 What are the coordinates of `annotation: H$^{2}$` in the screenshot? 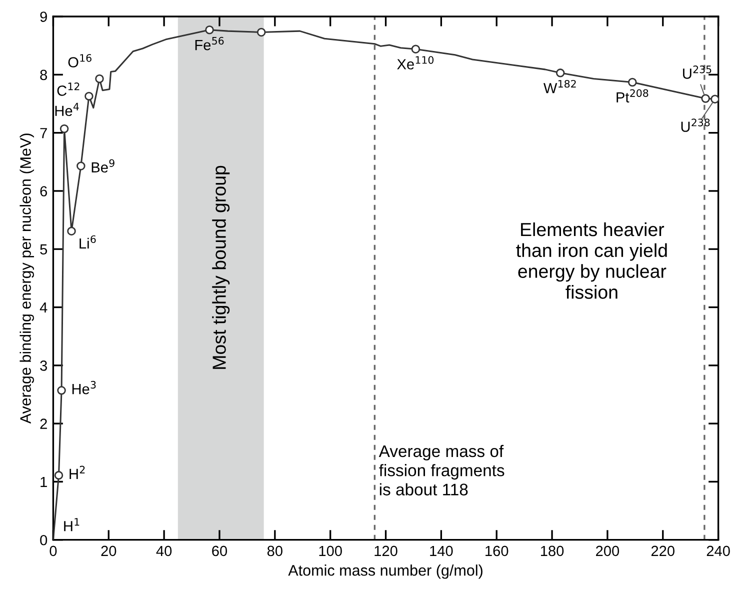 It's located at (77, 472).